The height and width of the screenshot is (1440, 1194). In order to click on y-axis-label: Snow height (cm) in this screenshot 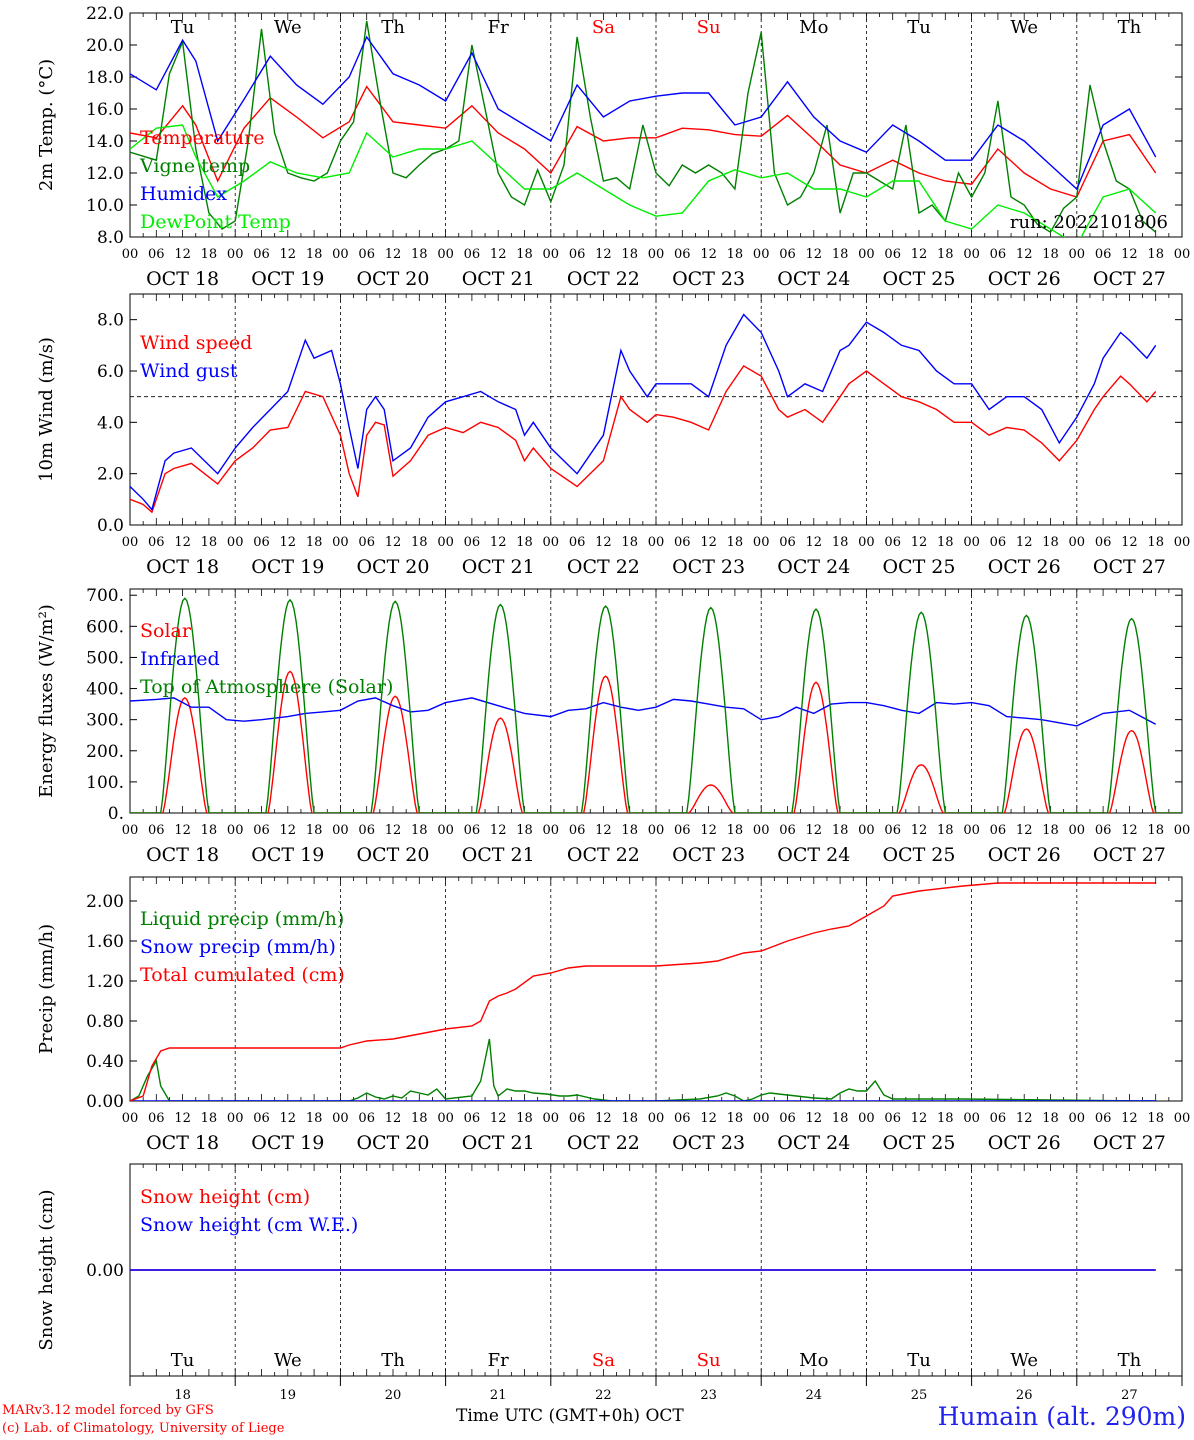, I will do `click(46, 1269)`.